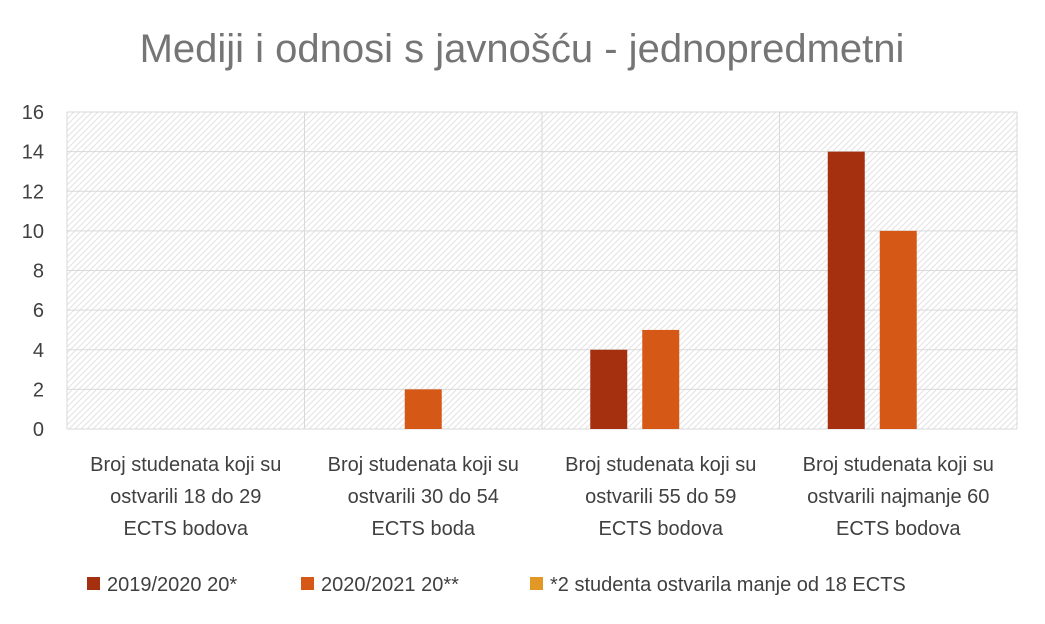 Image resolution: width=1045 pixels, height=624 pixels. I want to click on y-tick-label: 14, so click(33, 153).